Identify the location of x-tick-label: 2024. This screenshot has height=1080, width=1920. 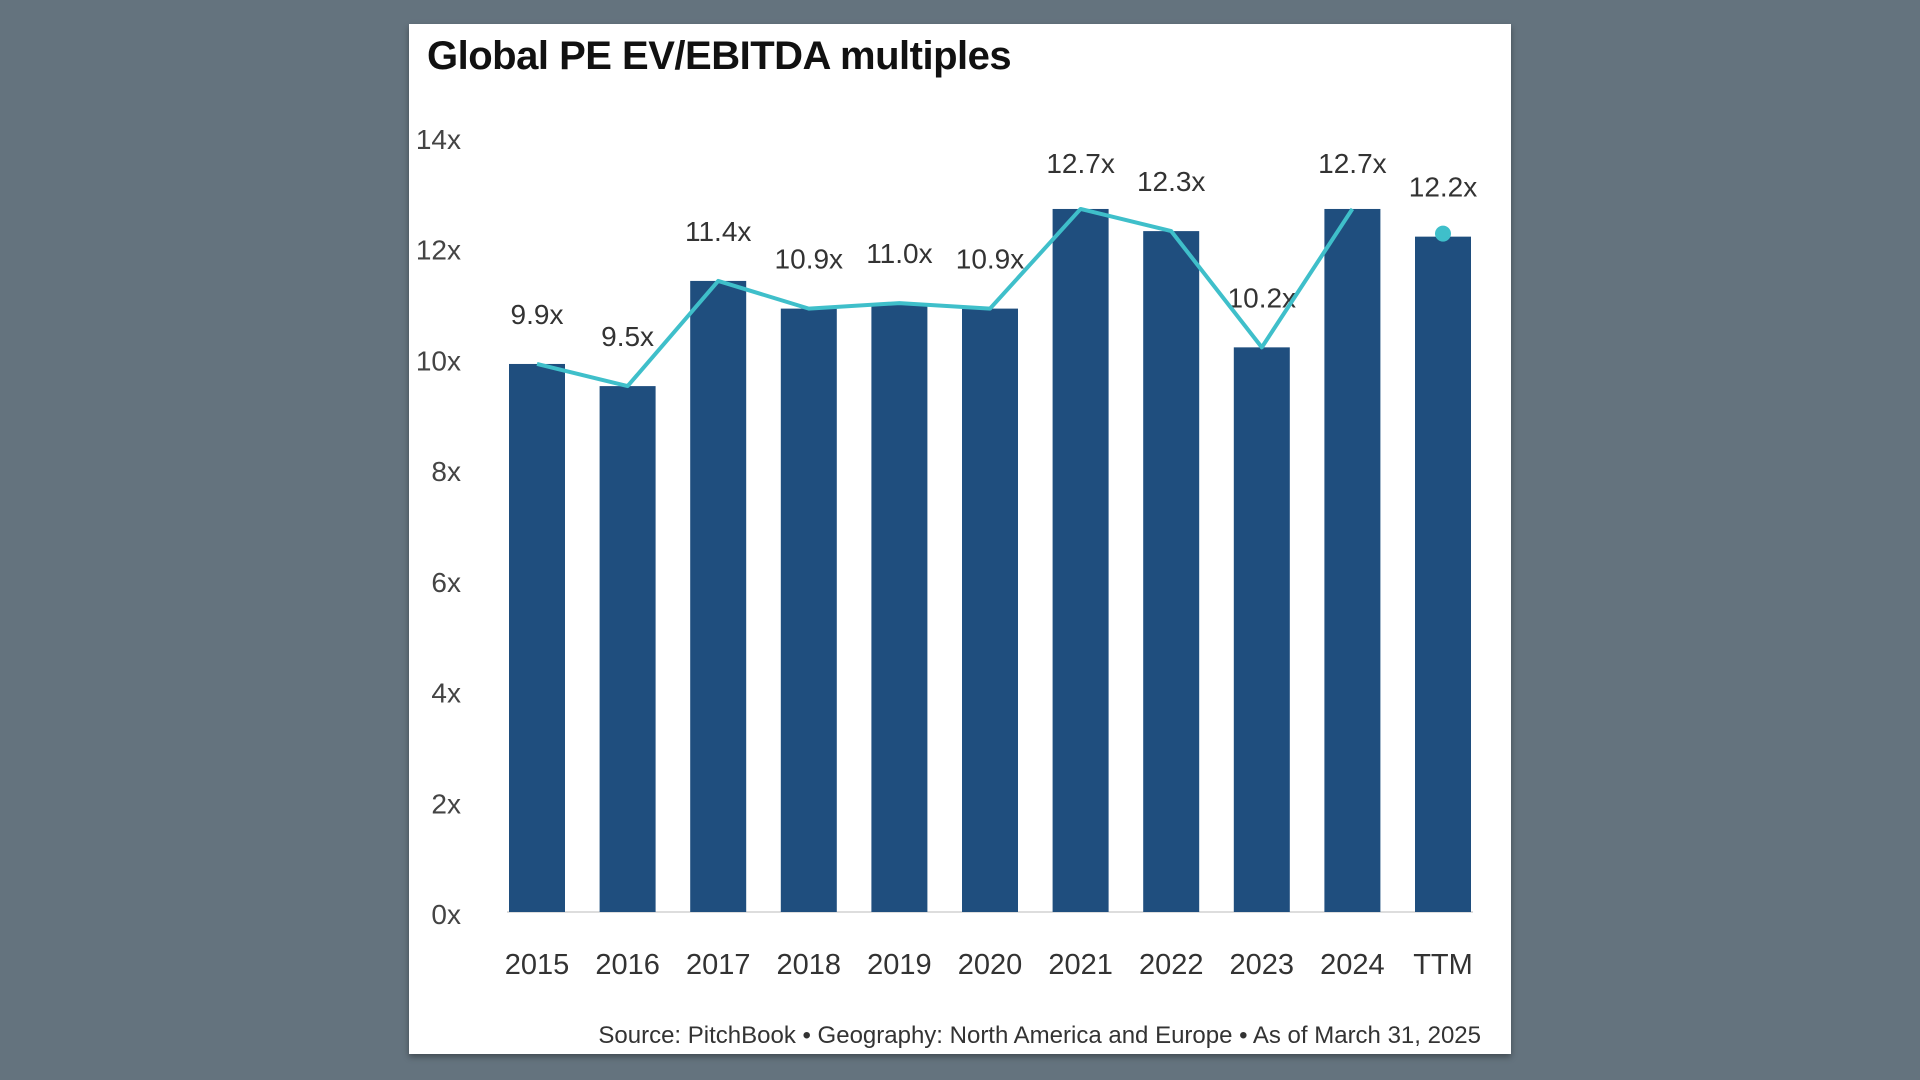
(1352, 965).